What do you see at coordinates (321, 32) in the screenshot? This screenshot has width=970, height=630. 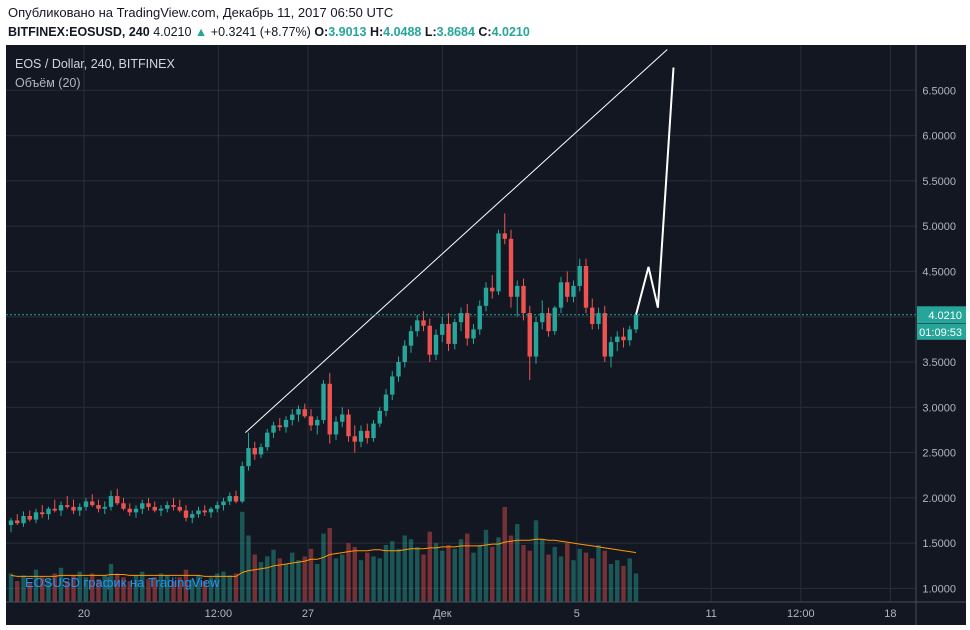 I see `open-label: O:` at bounding box center [321, 32].